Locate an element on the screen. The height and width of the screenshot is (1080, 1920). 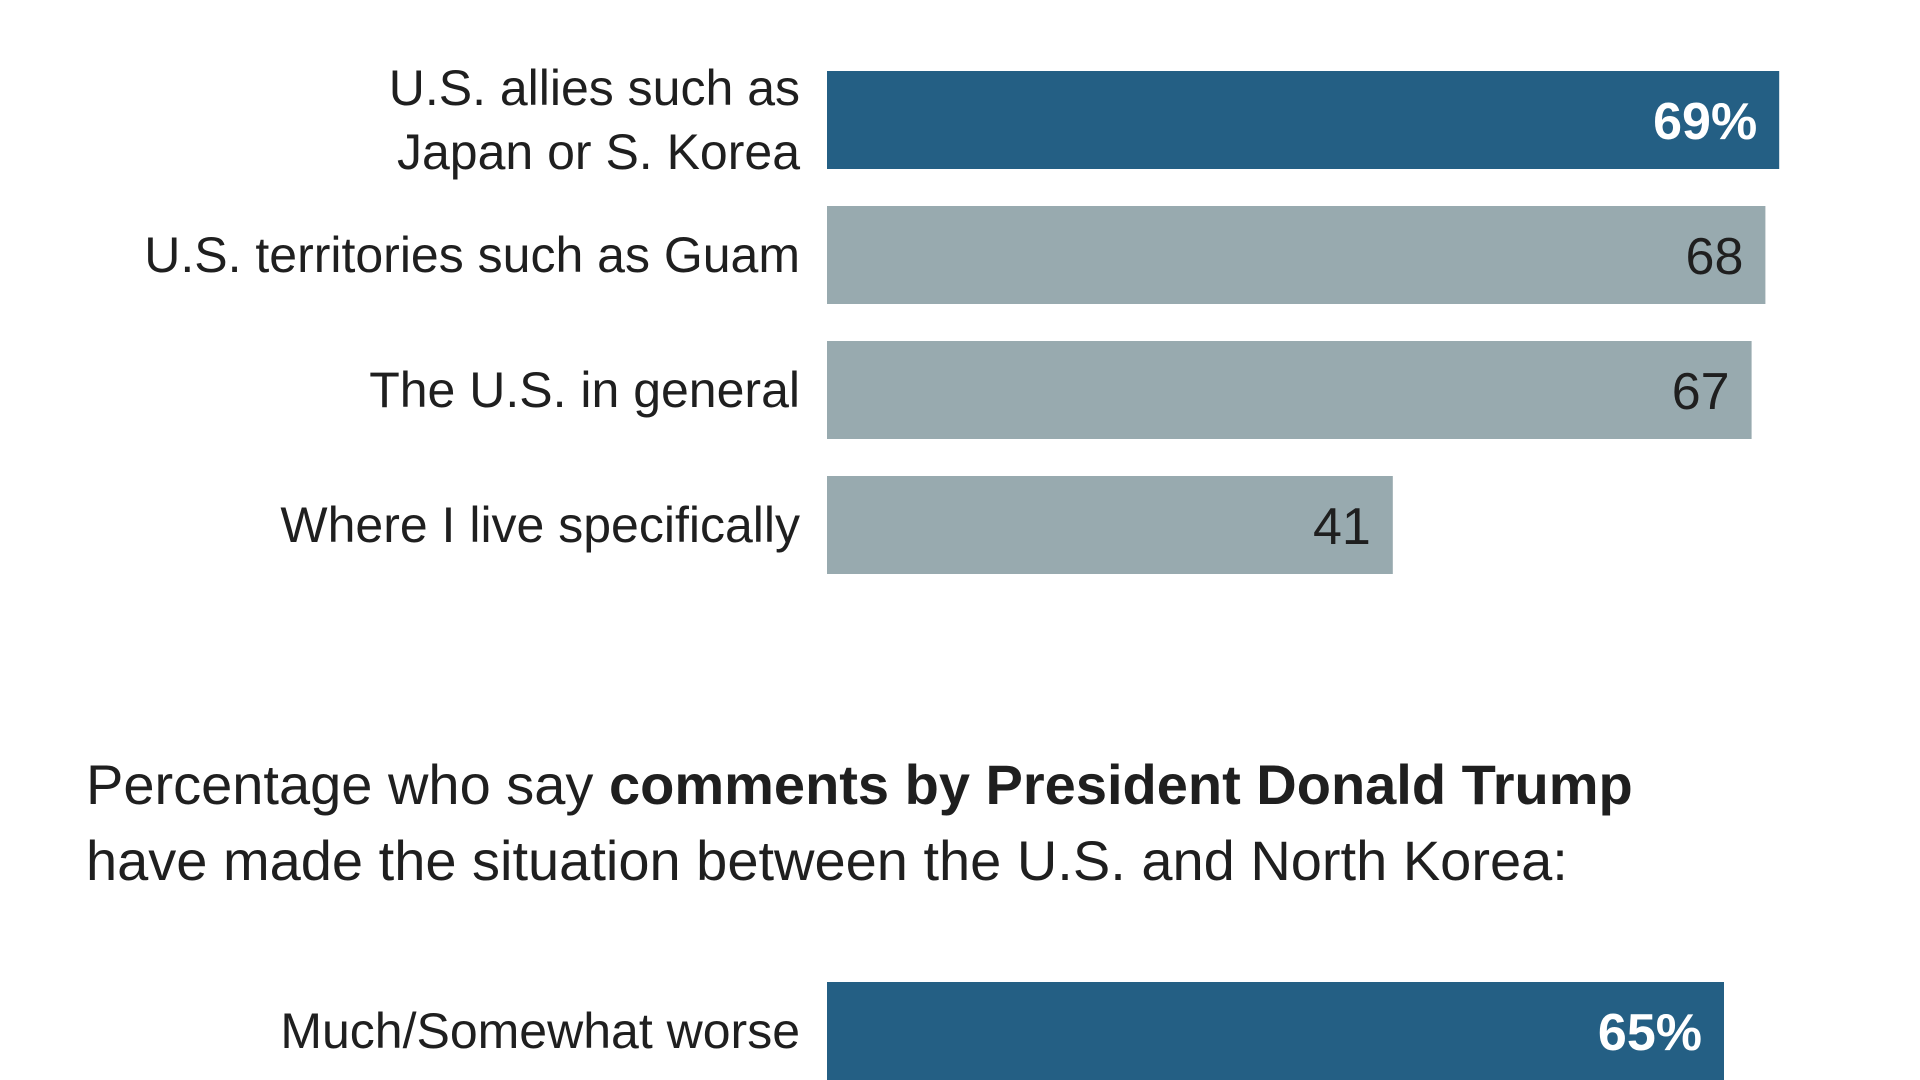
targets-category-label-4: Where I live specifically is located at coordinates (540, 525).